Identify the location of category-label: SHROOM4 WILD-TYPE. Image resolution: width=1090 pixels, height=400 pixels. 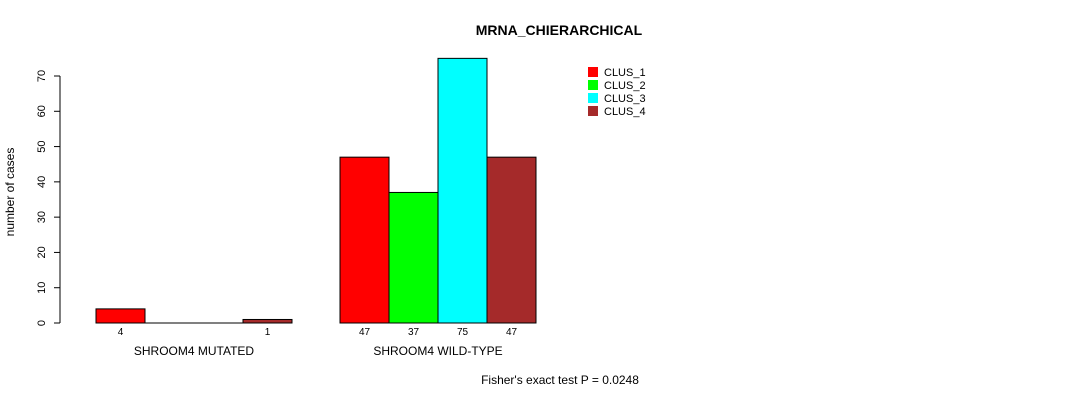
(437, 351).